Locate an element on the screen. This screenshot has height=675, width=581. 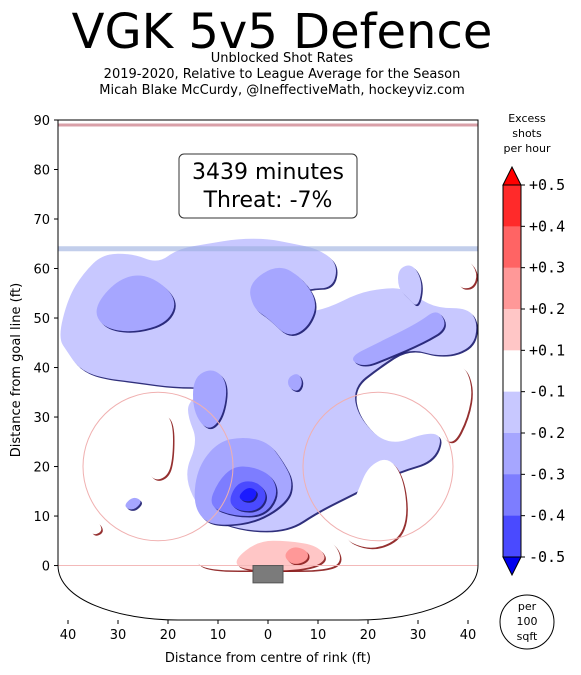
colorbar-tick-label: +0.5 is located at coordinates (547, 185).